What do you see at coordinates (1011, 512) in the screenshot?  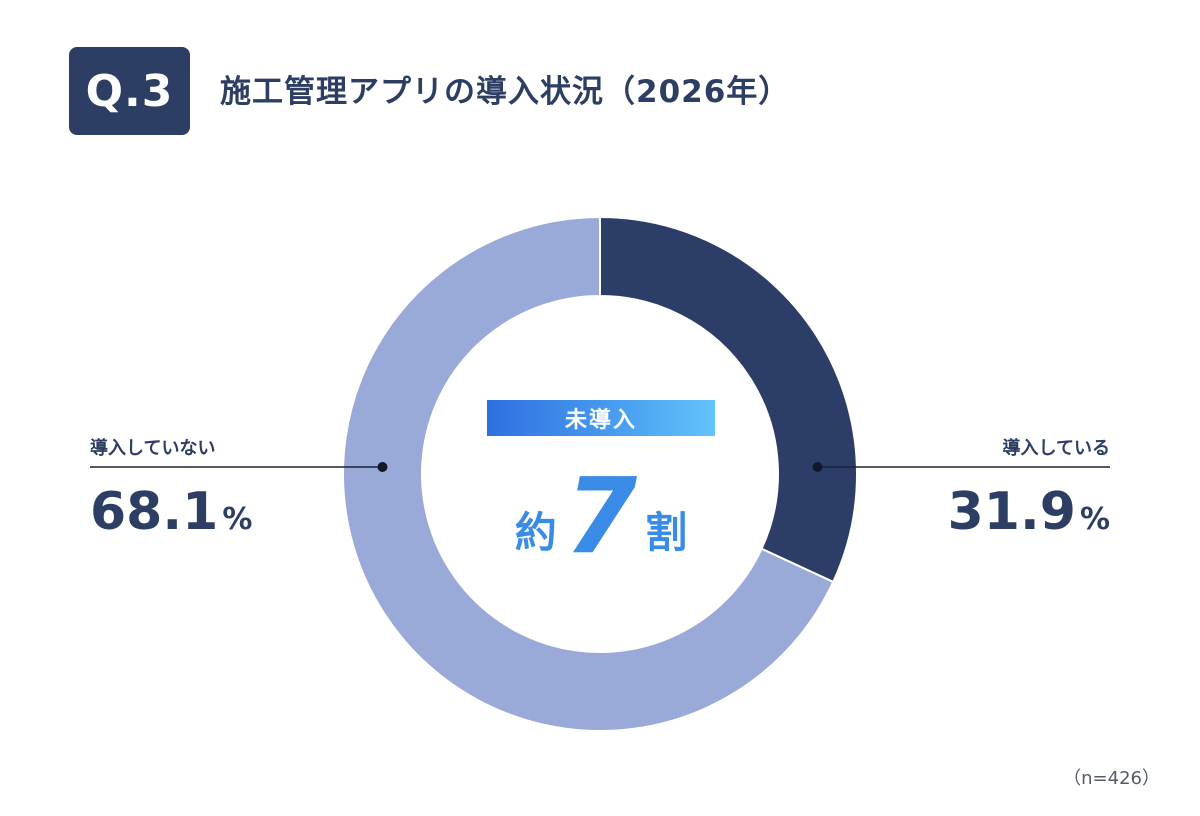 I see `data-label-adopted-number: 31.9` at bounding box center [1011, 512].